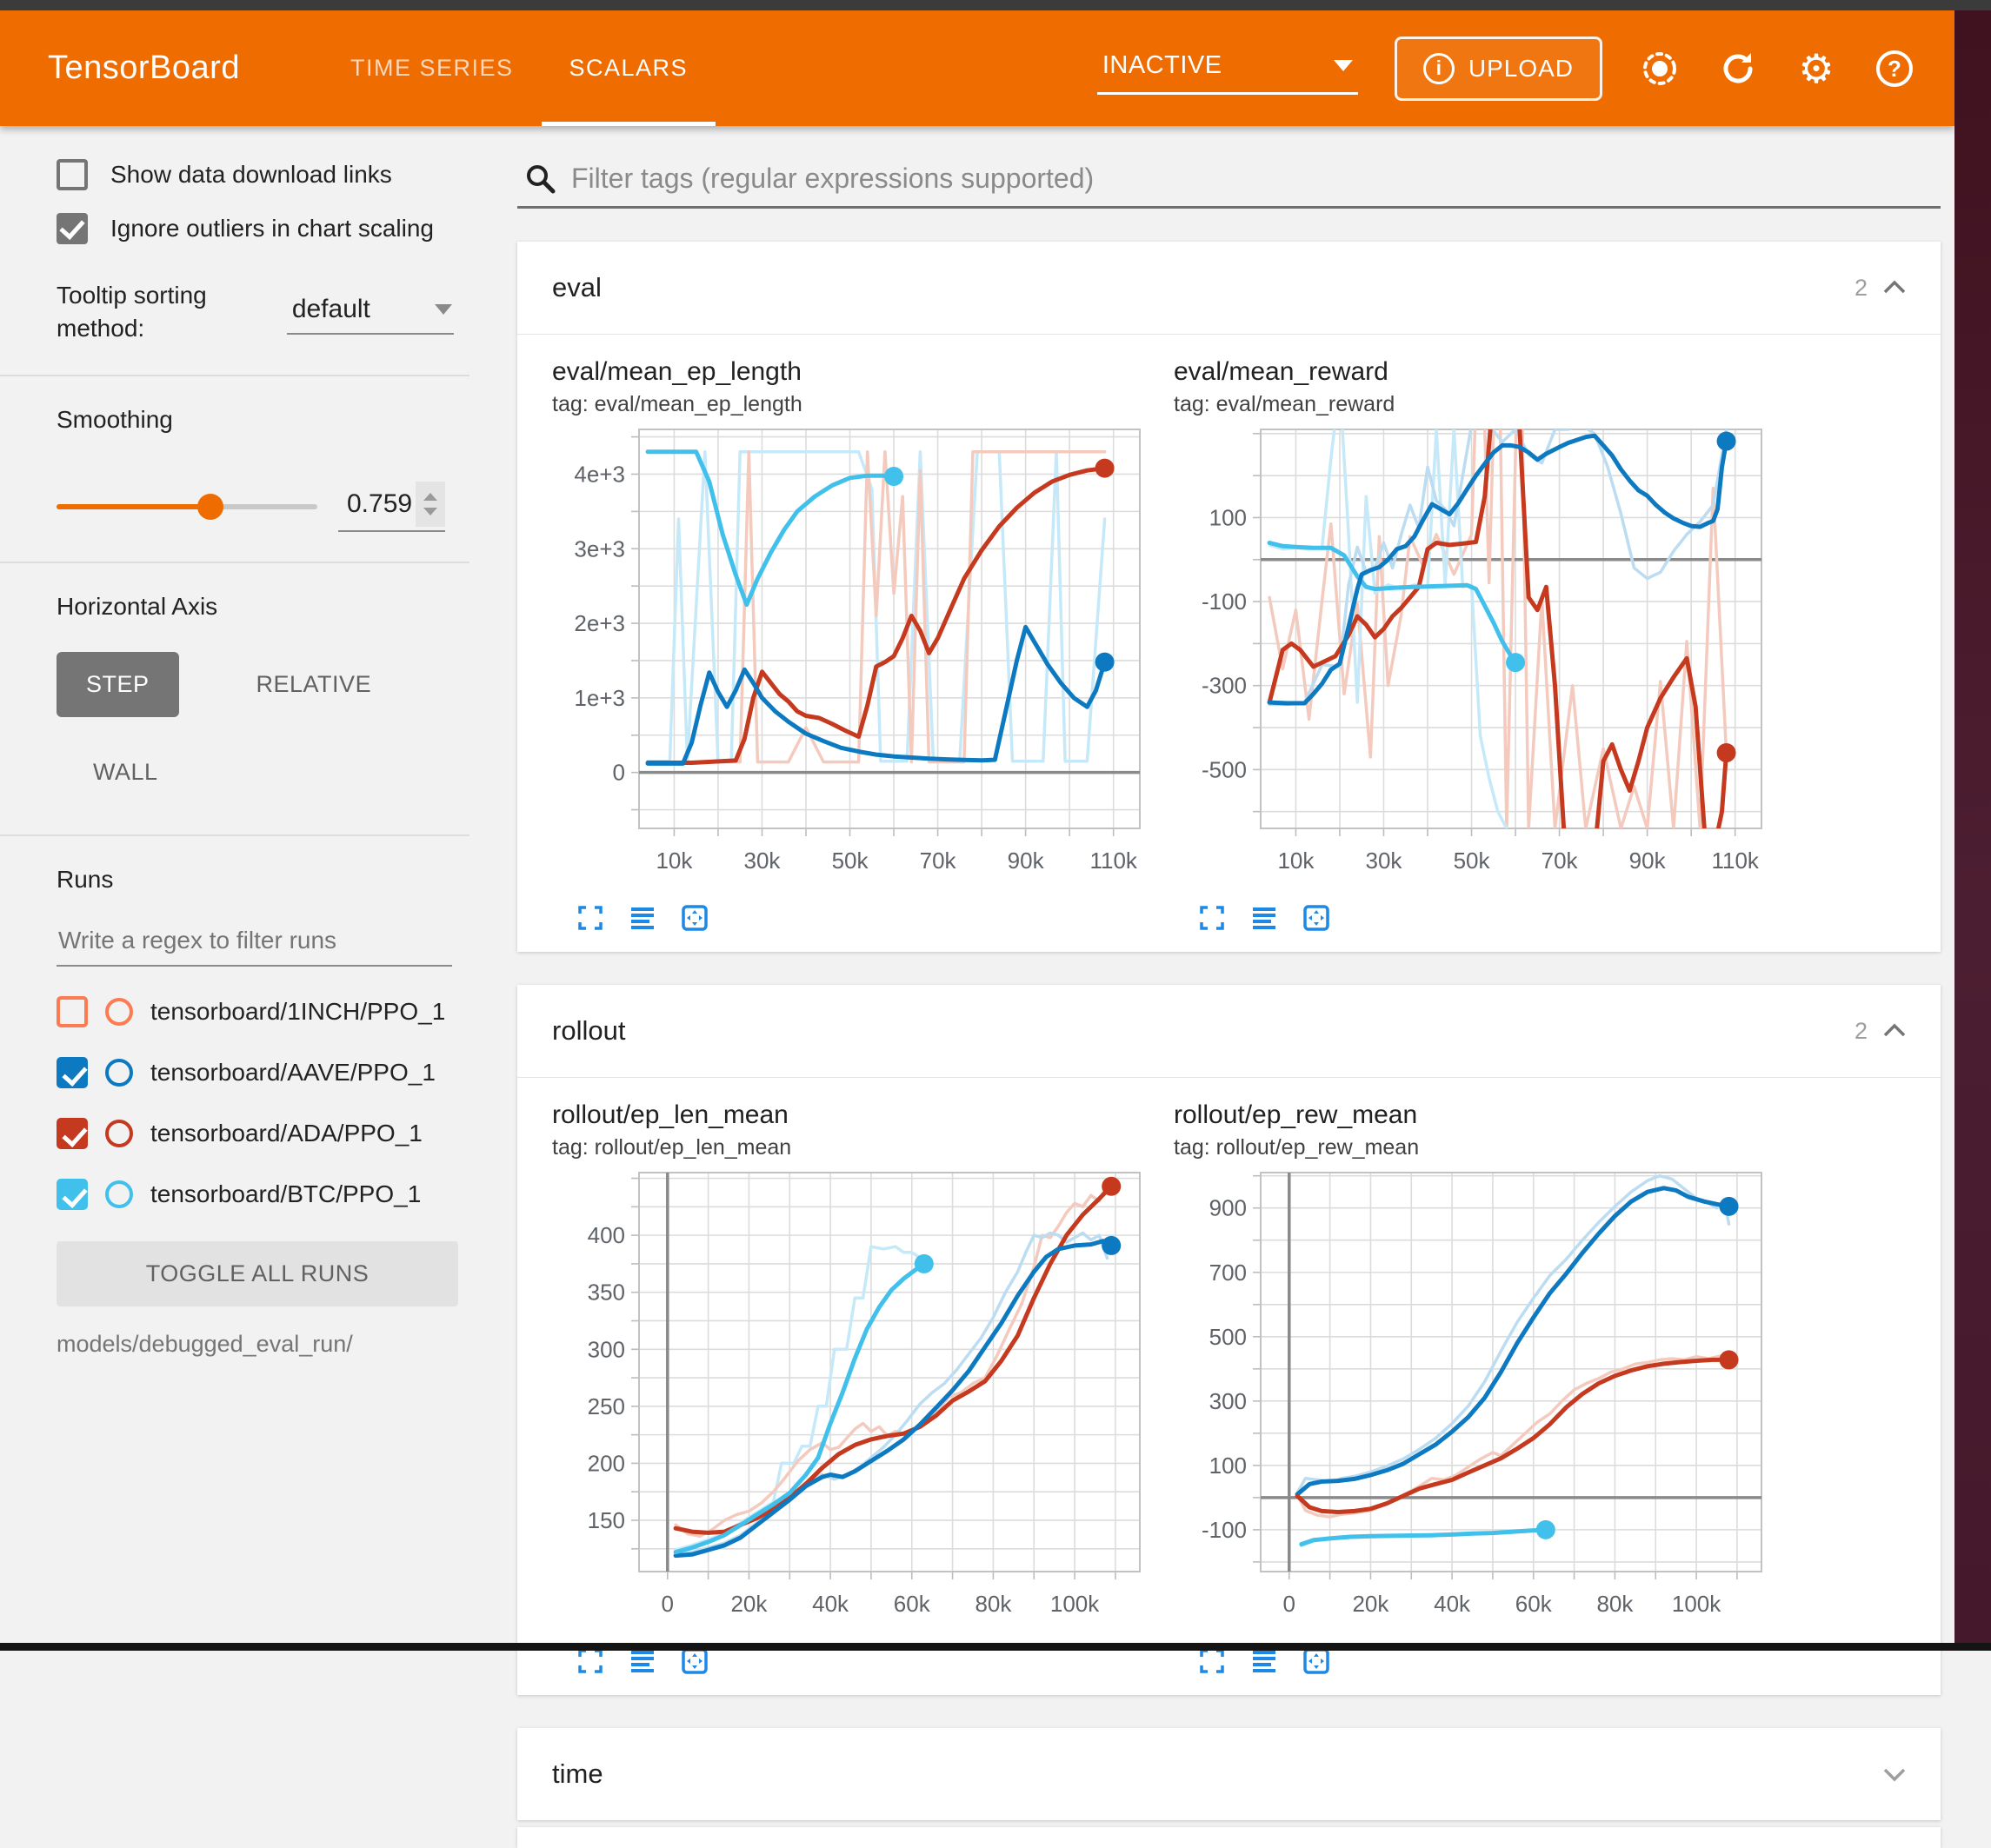 This screenshot has width=1991, height=1848. I want to click on chart-title: rollout/ep_len_mean, so click(670, 1114).